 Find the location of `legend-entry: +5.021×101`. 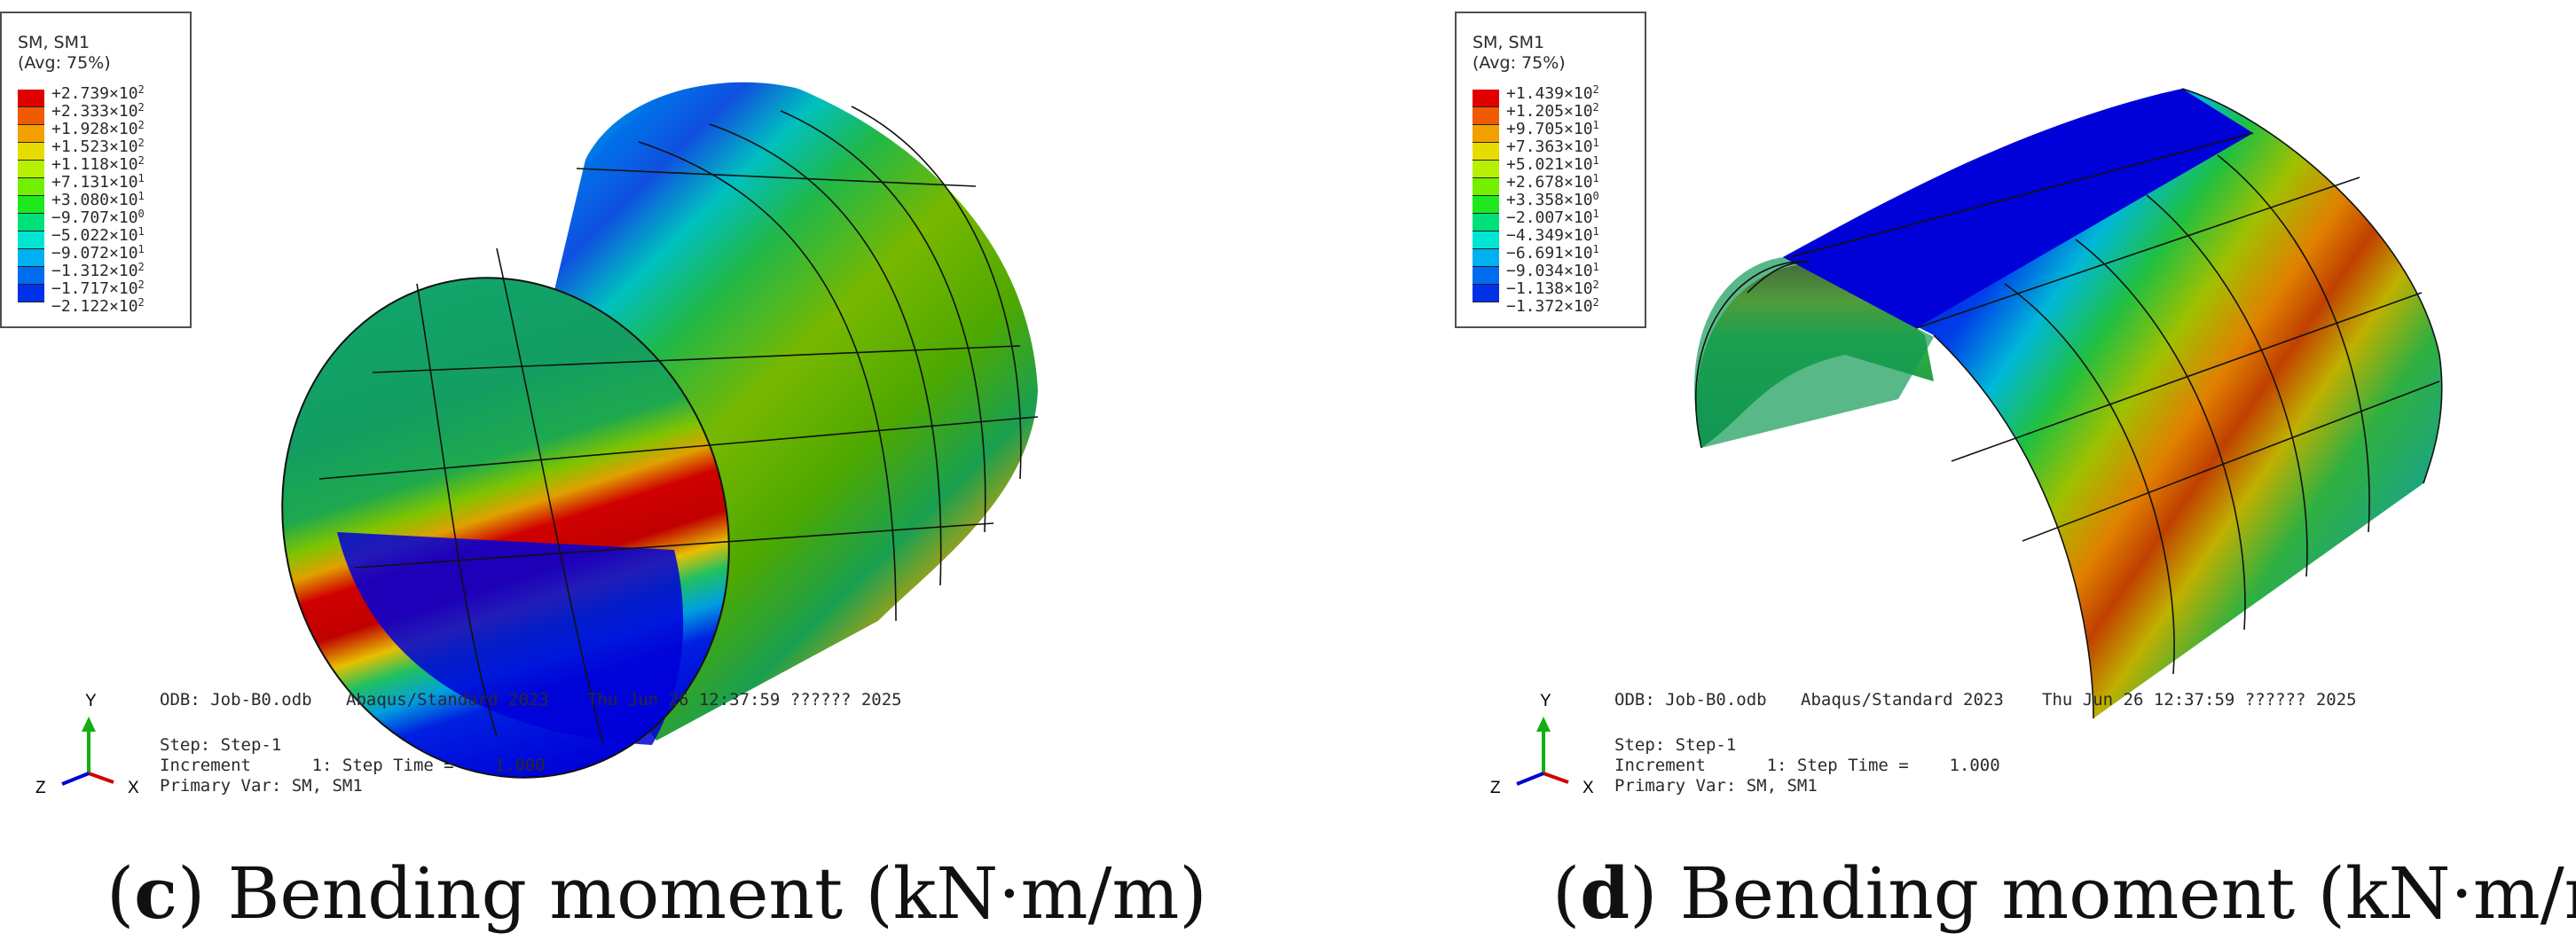

legend-entry: +5.021×101 is located at coordinates (1552, 166).